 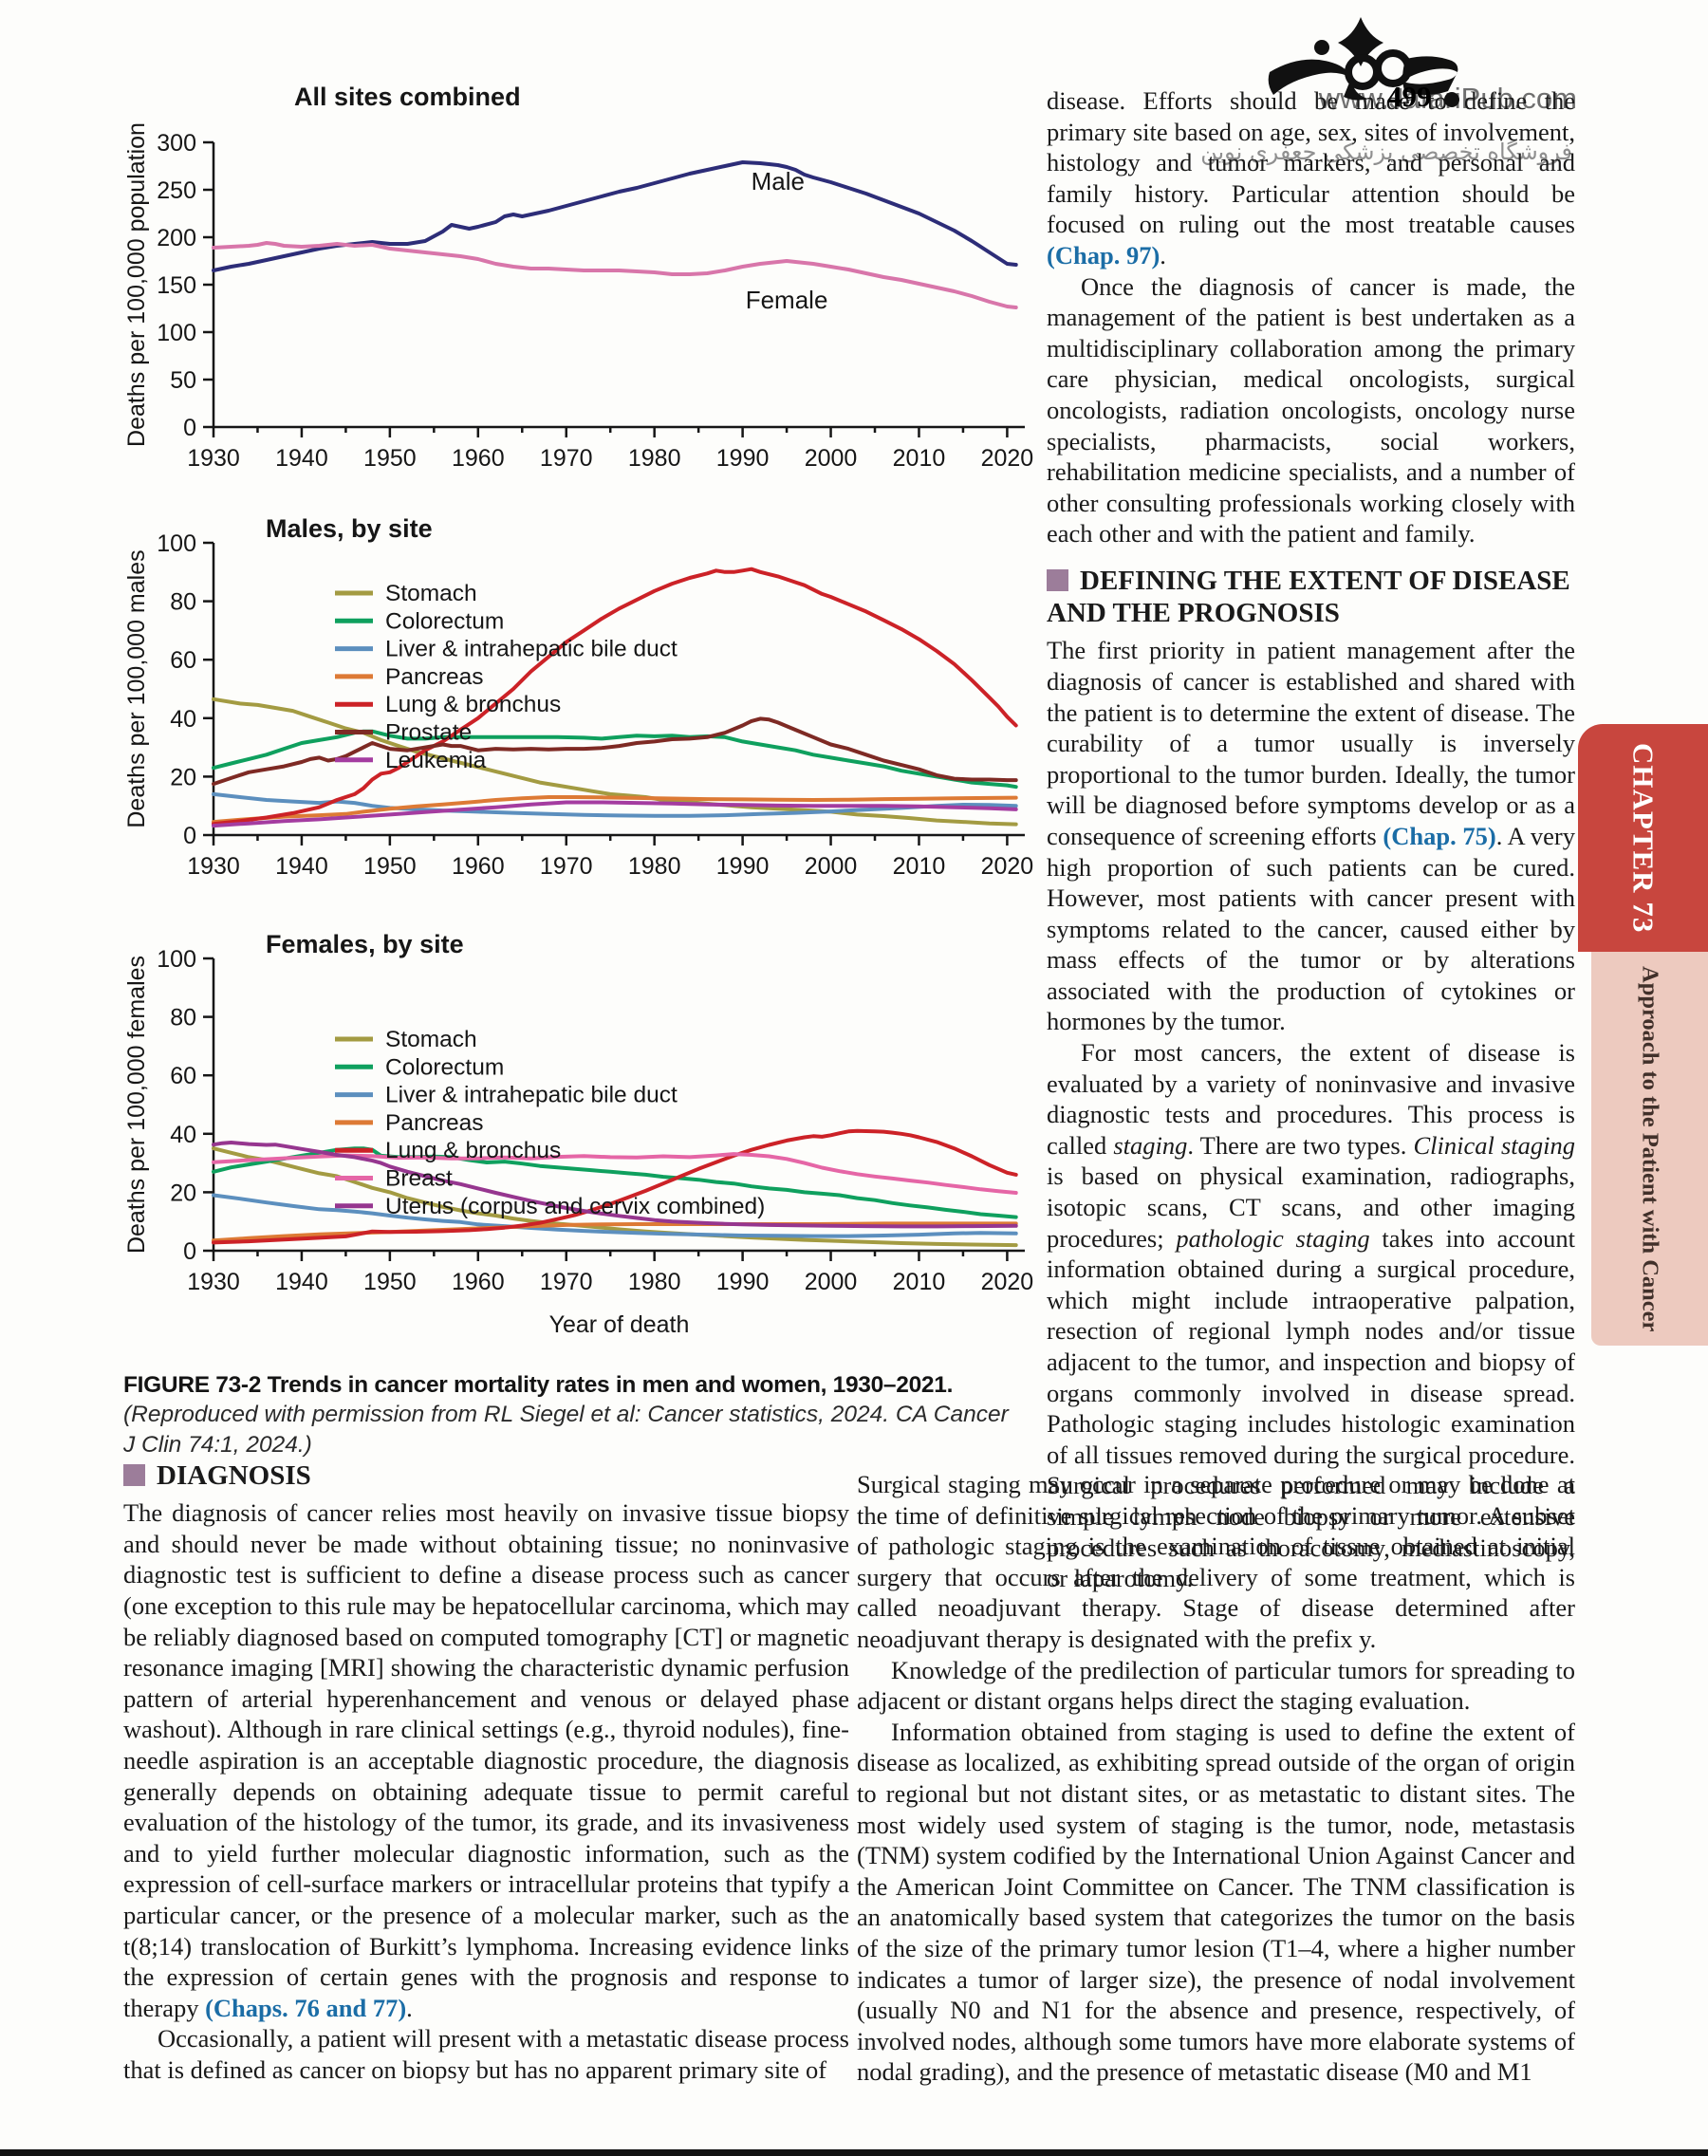 I want to click on section-heading-text: DIAGNOSIS, so click(x=234, y=1475).